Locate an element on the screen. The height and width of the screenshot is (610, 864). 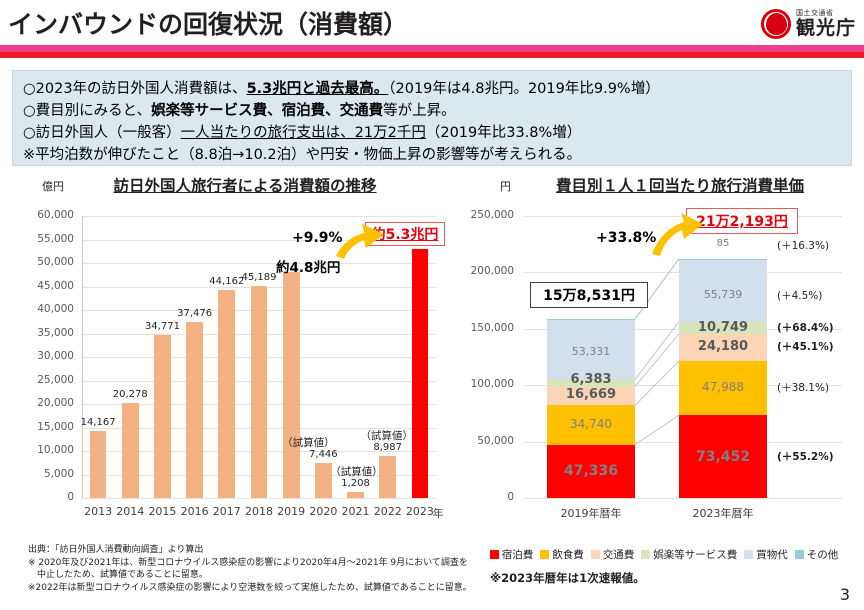
y-axis-tick-label: 15,000 is located at coordinates (55, 426).